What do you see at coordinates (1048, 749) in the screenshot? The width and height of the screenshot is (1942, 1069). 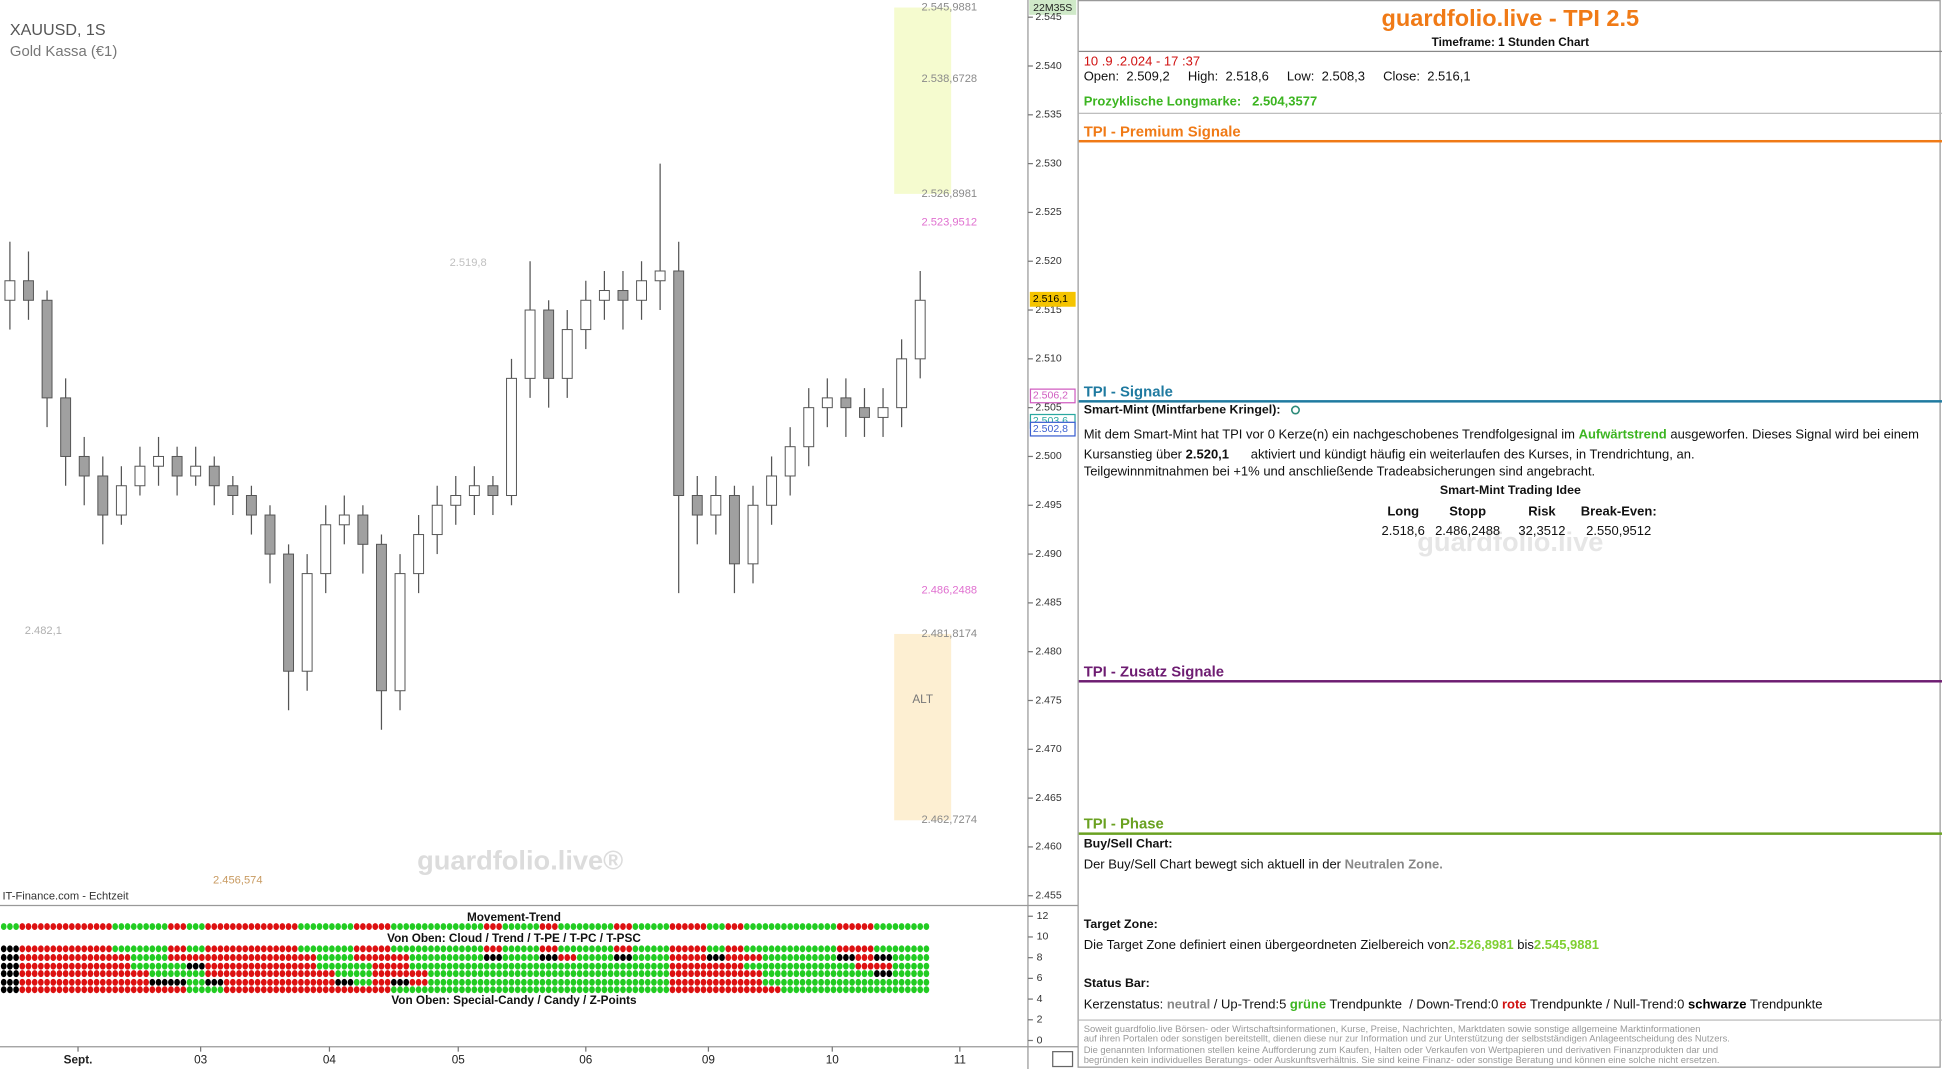 I see `y-tick-label: 2.470` at bounding box center [1048, 749].